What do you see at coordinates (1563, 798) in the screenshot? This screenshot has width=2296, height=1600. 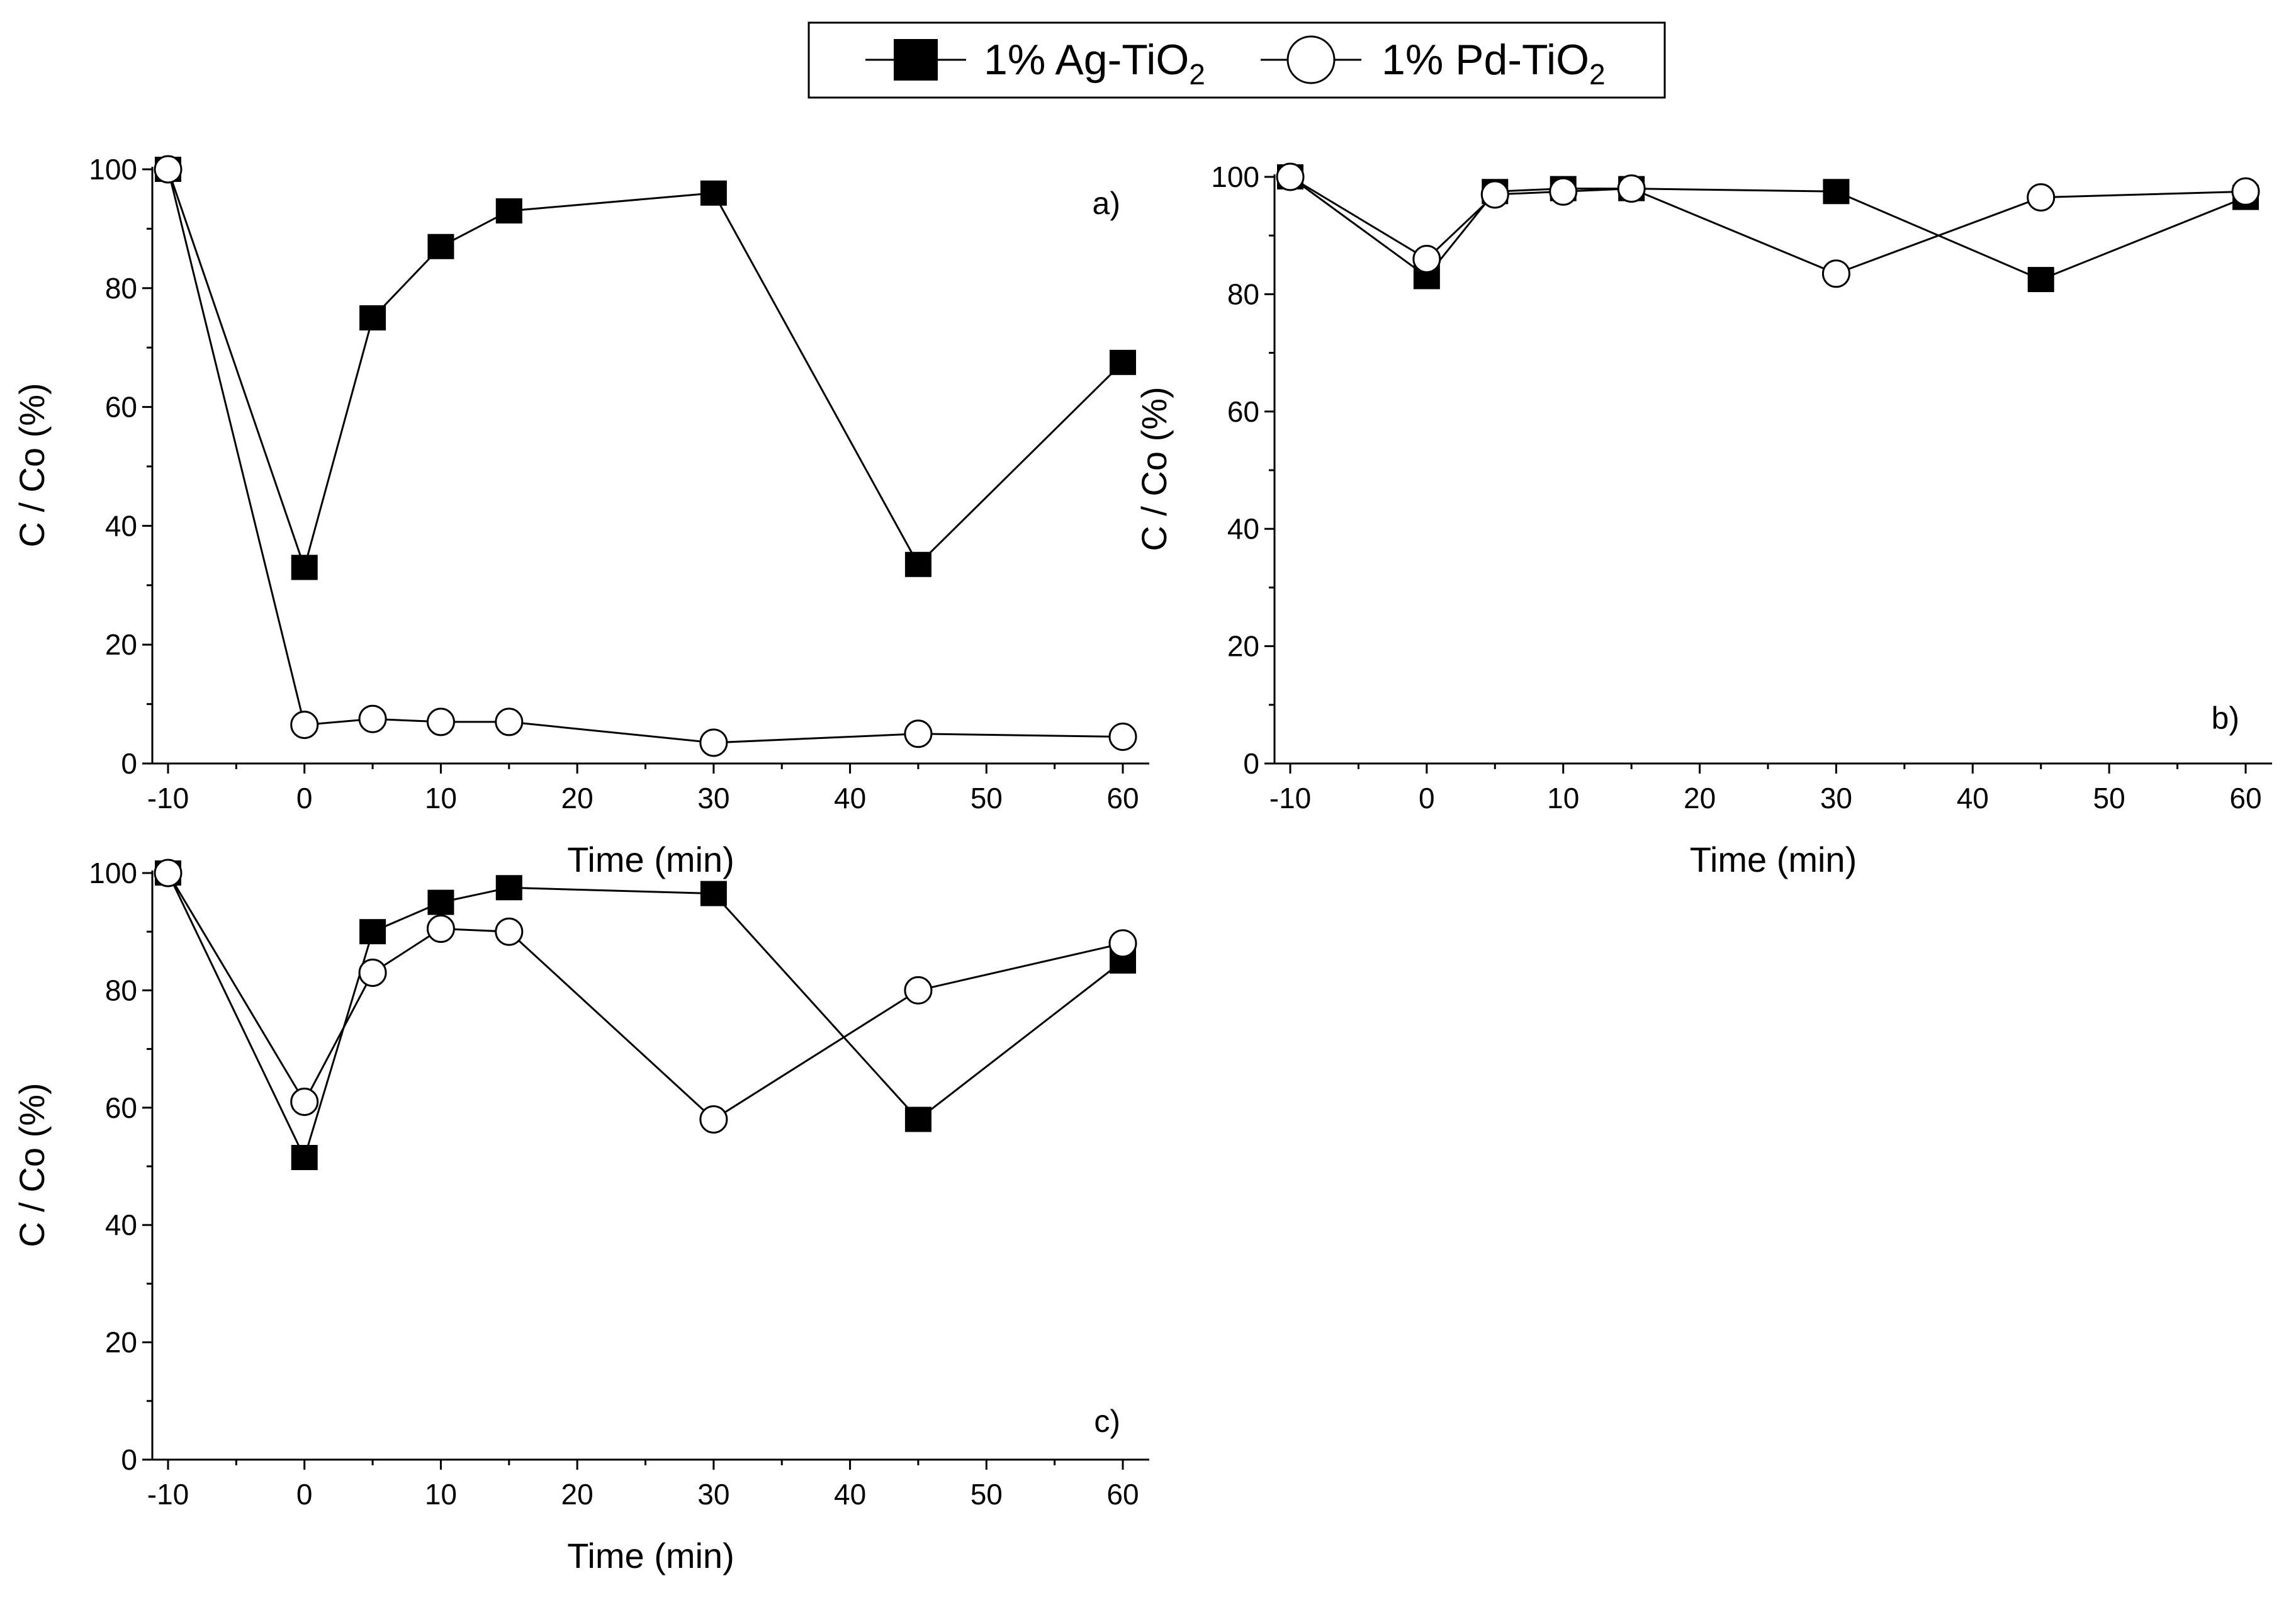 I see `x-tick-label-b: 10` at bounding box center [1563, 798].